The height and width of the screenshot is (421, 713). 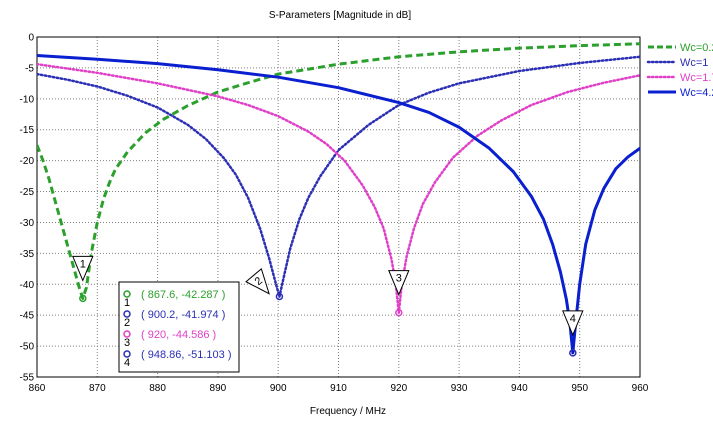 What do you see at coordinates (178, 335) in the screenshot?
I see `readout-value: ( 920, -44.586 )` at bounding box center [178, 335].